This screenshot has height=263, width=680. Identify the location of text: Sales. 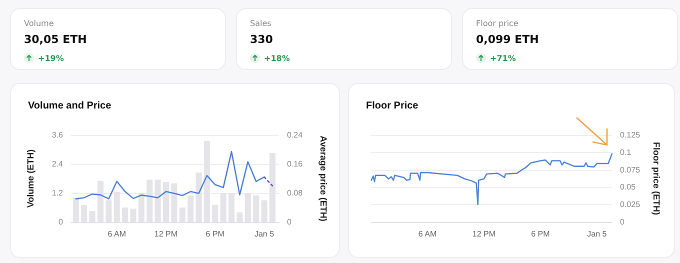
(261, 23).